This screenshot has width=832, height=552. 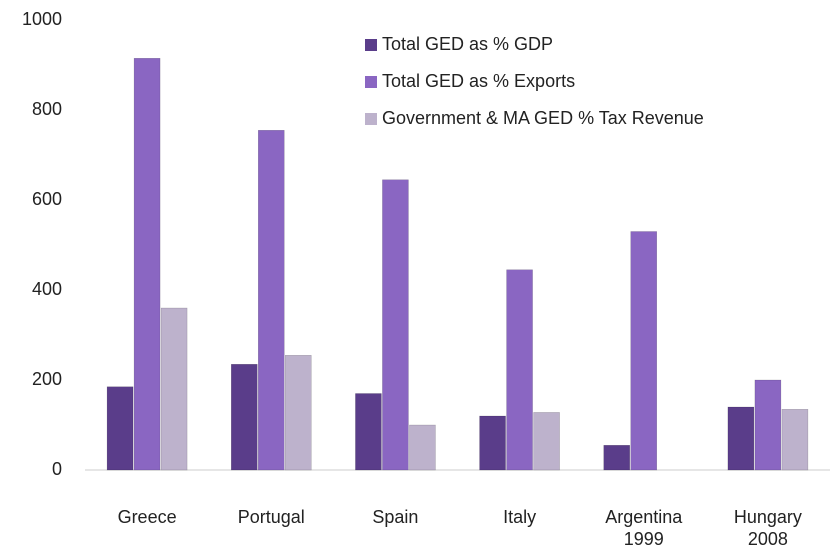 What do you see at coordinates (543, 118) in the screenshot?
I see `legend-label: Government & MA GED % Tax Revenue` at bounding box center [543, 118].